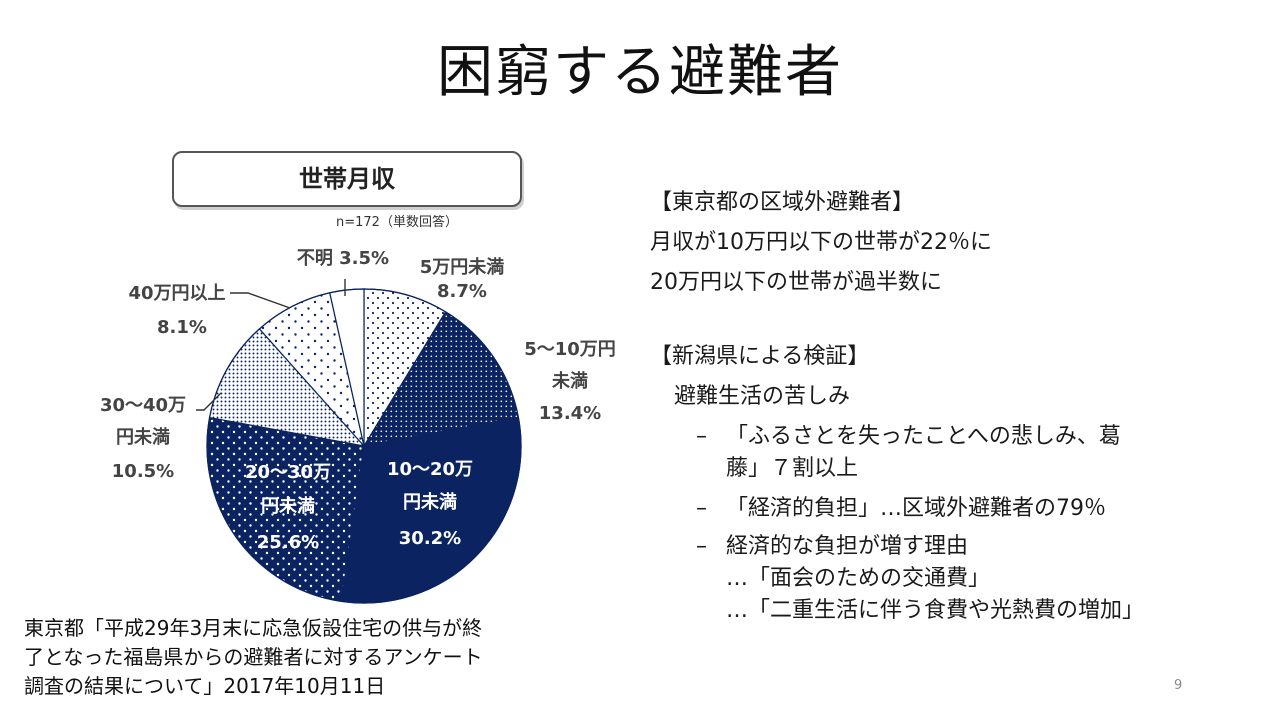 This screenshot has height=720, width=1280. Describe the element at coordinates (143, 471) in the screenshot. I see `slice-label-30-40man-value: 10.5%` at that location.